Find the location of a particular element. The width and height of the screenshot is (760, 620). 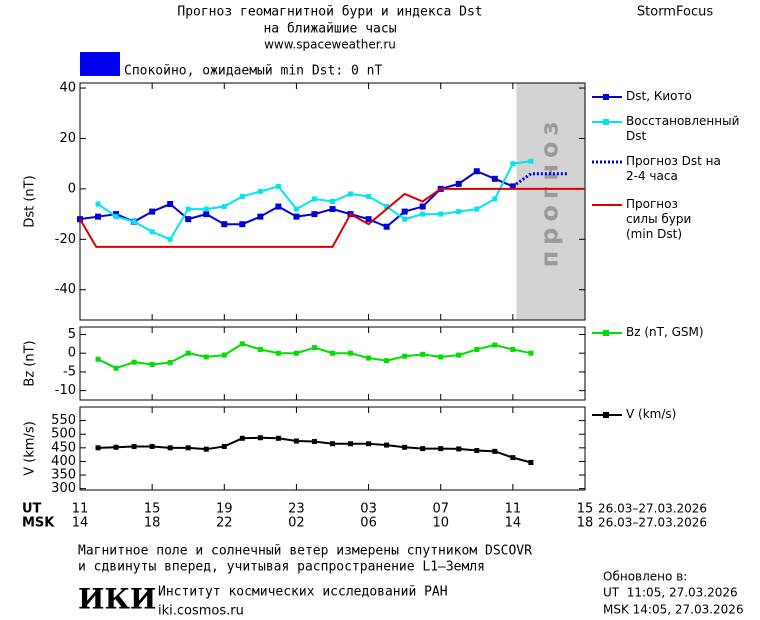

title: Прогноз геомагнитной бури и индекса Dst is located at coordinates (329, 12).